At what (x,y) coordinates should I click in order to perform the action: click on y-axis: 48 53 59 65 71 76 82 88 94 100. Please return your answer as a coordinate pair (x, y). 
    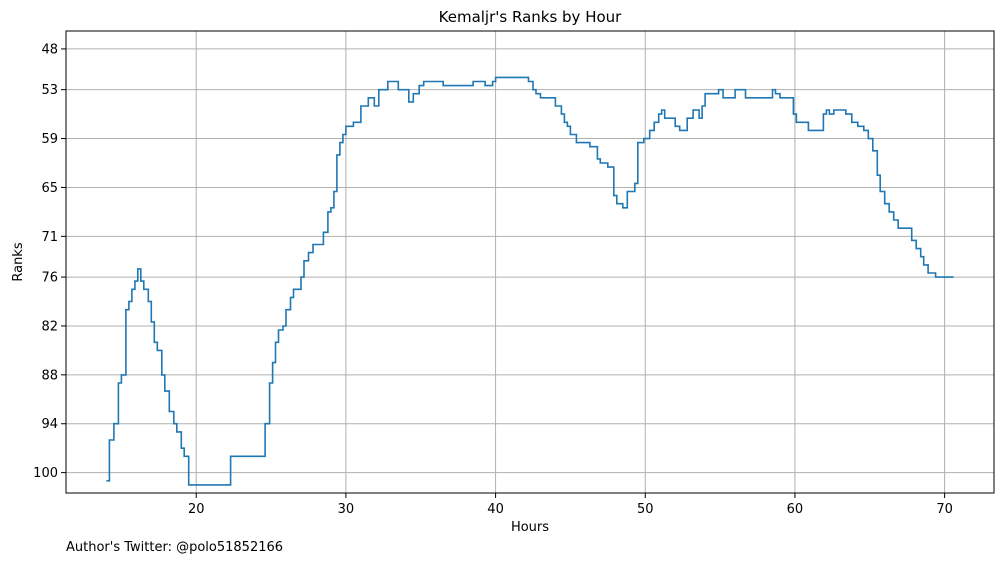
    Looking at the image, I should click on (49, 261).